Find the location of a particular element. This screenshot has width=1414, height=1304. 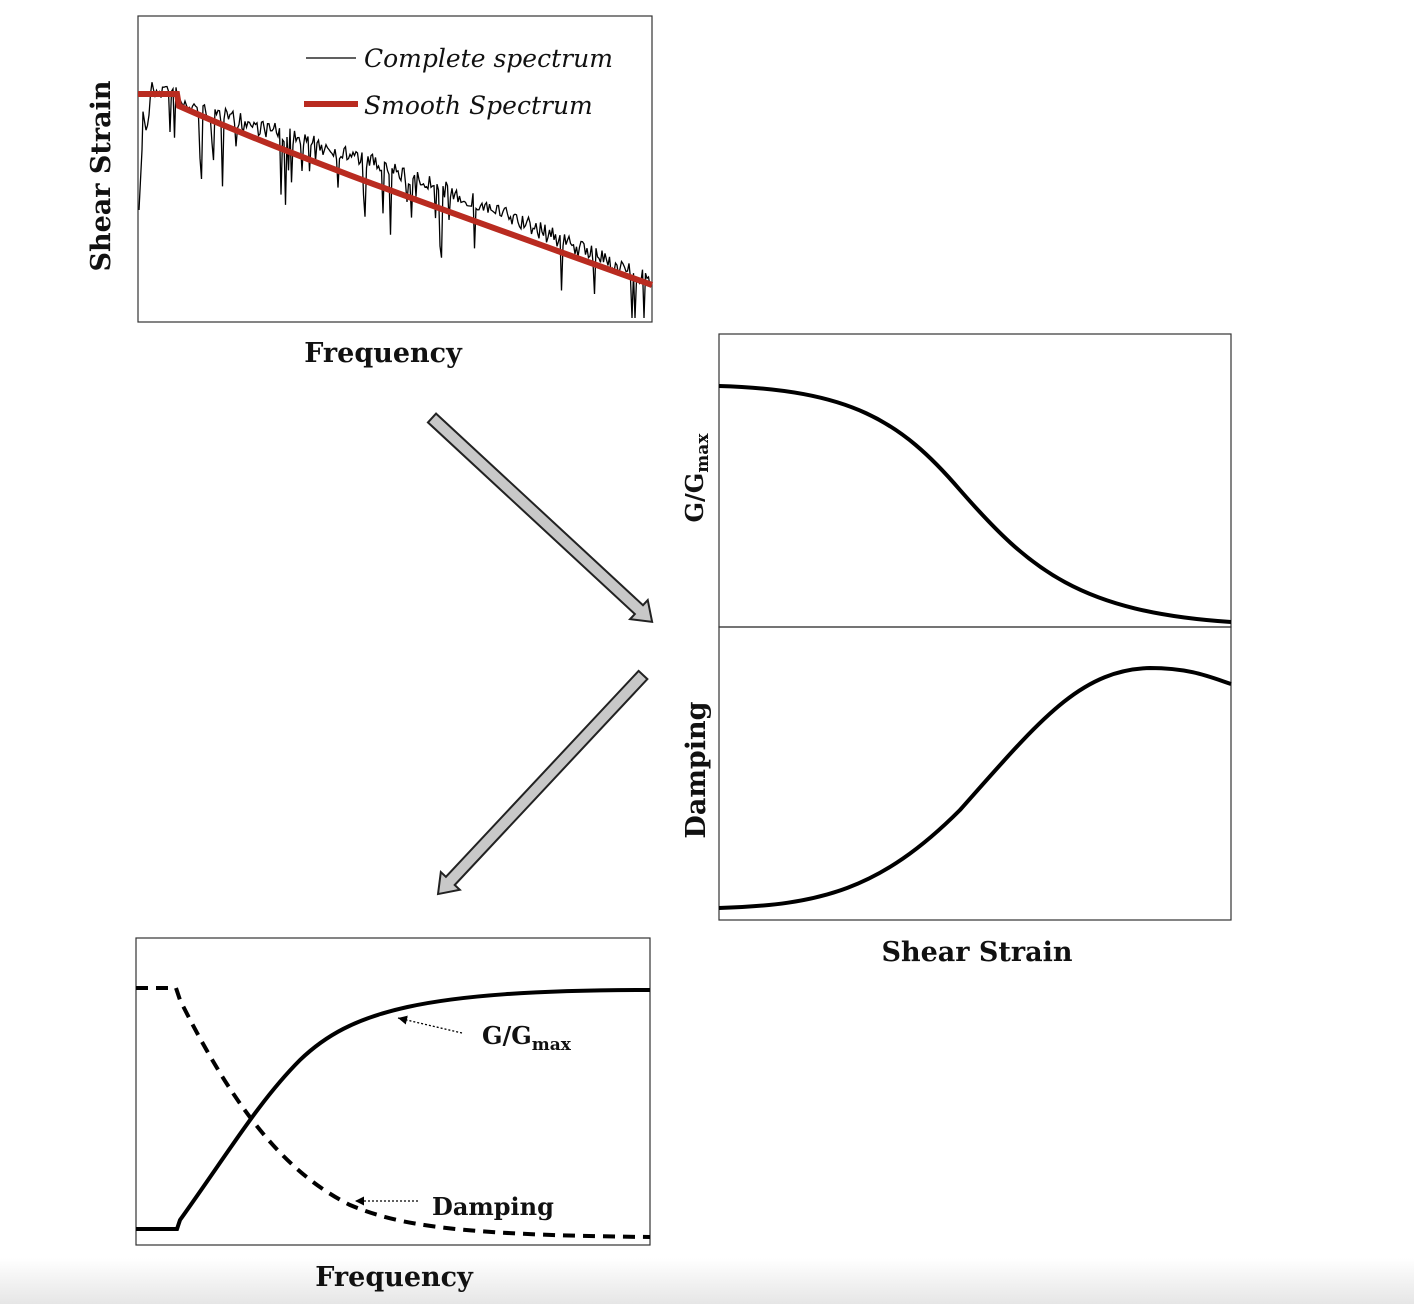

modulus-frame is located at coordinates (975, 480).